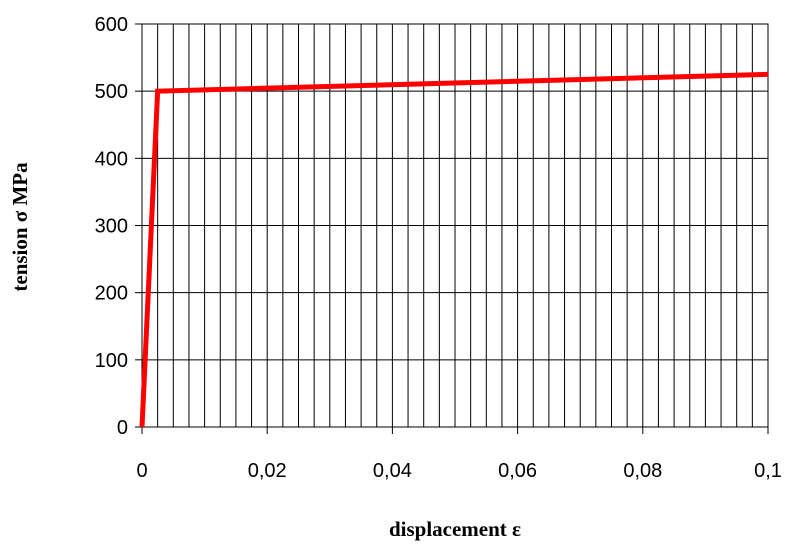 This screenshot has height=550, width=787. I want to click on x-tick-label: 0,02, so click(267, 471).